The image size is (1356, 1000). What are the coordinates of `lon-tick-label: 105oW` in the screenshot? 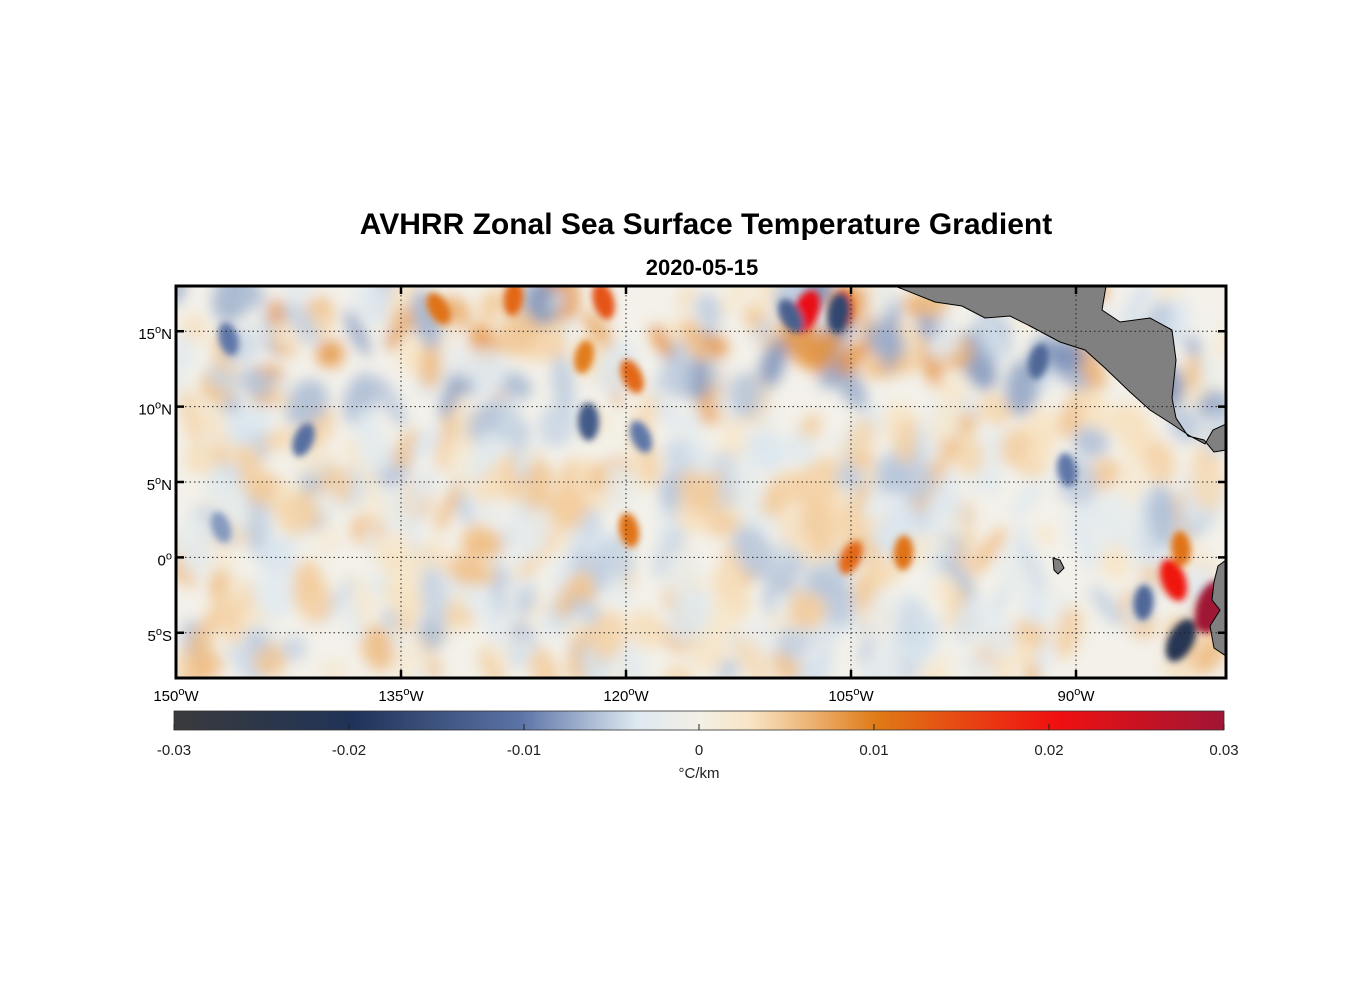 It's located at (851, 695).